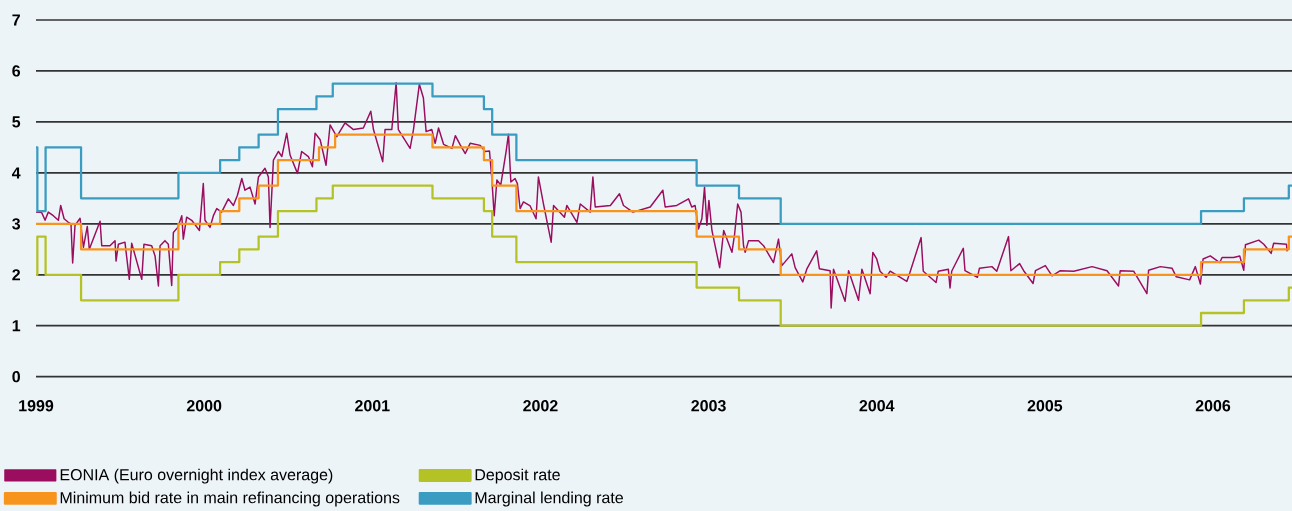  I want to click on y-tick-label: 4, so click(16, 173).